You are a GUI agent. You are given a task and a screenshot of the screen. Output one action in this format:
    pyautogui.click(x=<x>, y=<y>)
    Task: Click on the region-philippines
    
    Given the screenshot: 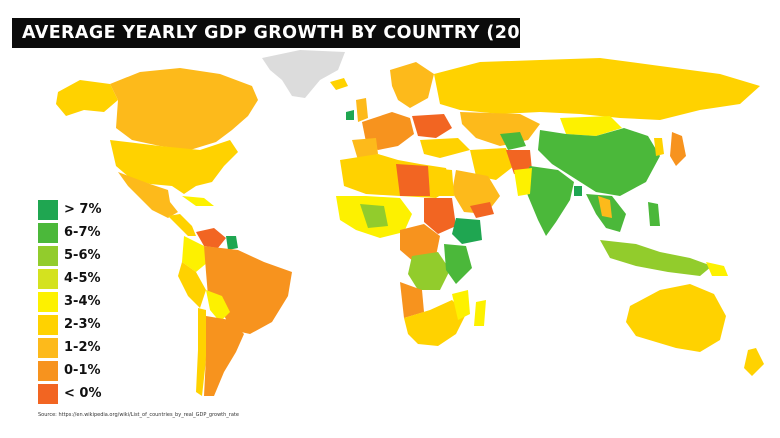 What is the action you would take?
    pyautogui.click(x=654, y=214)
    